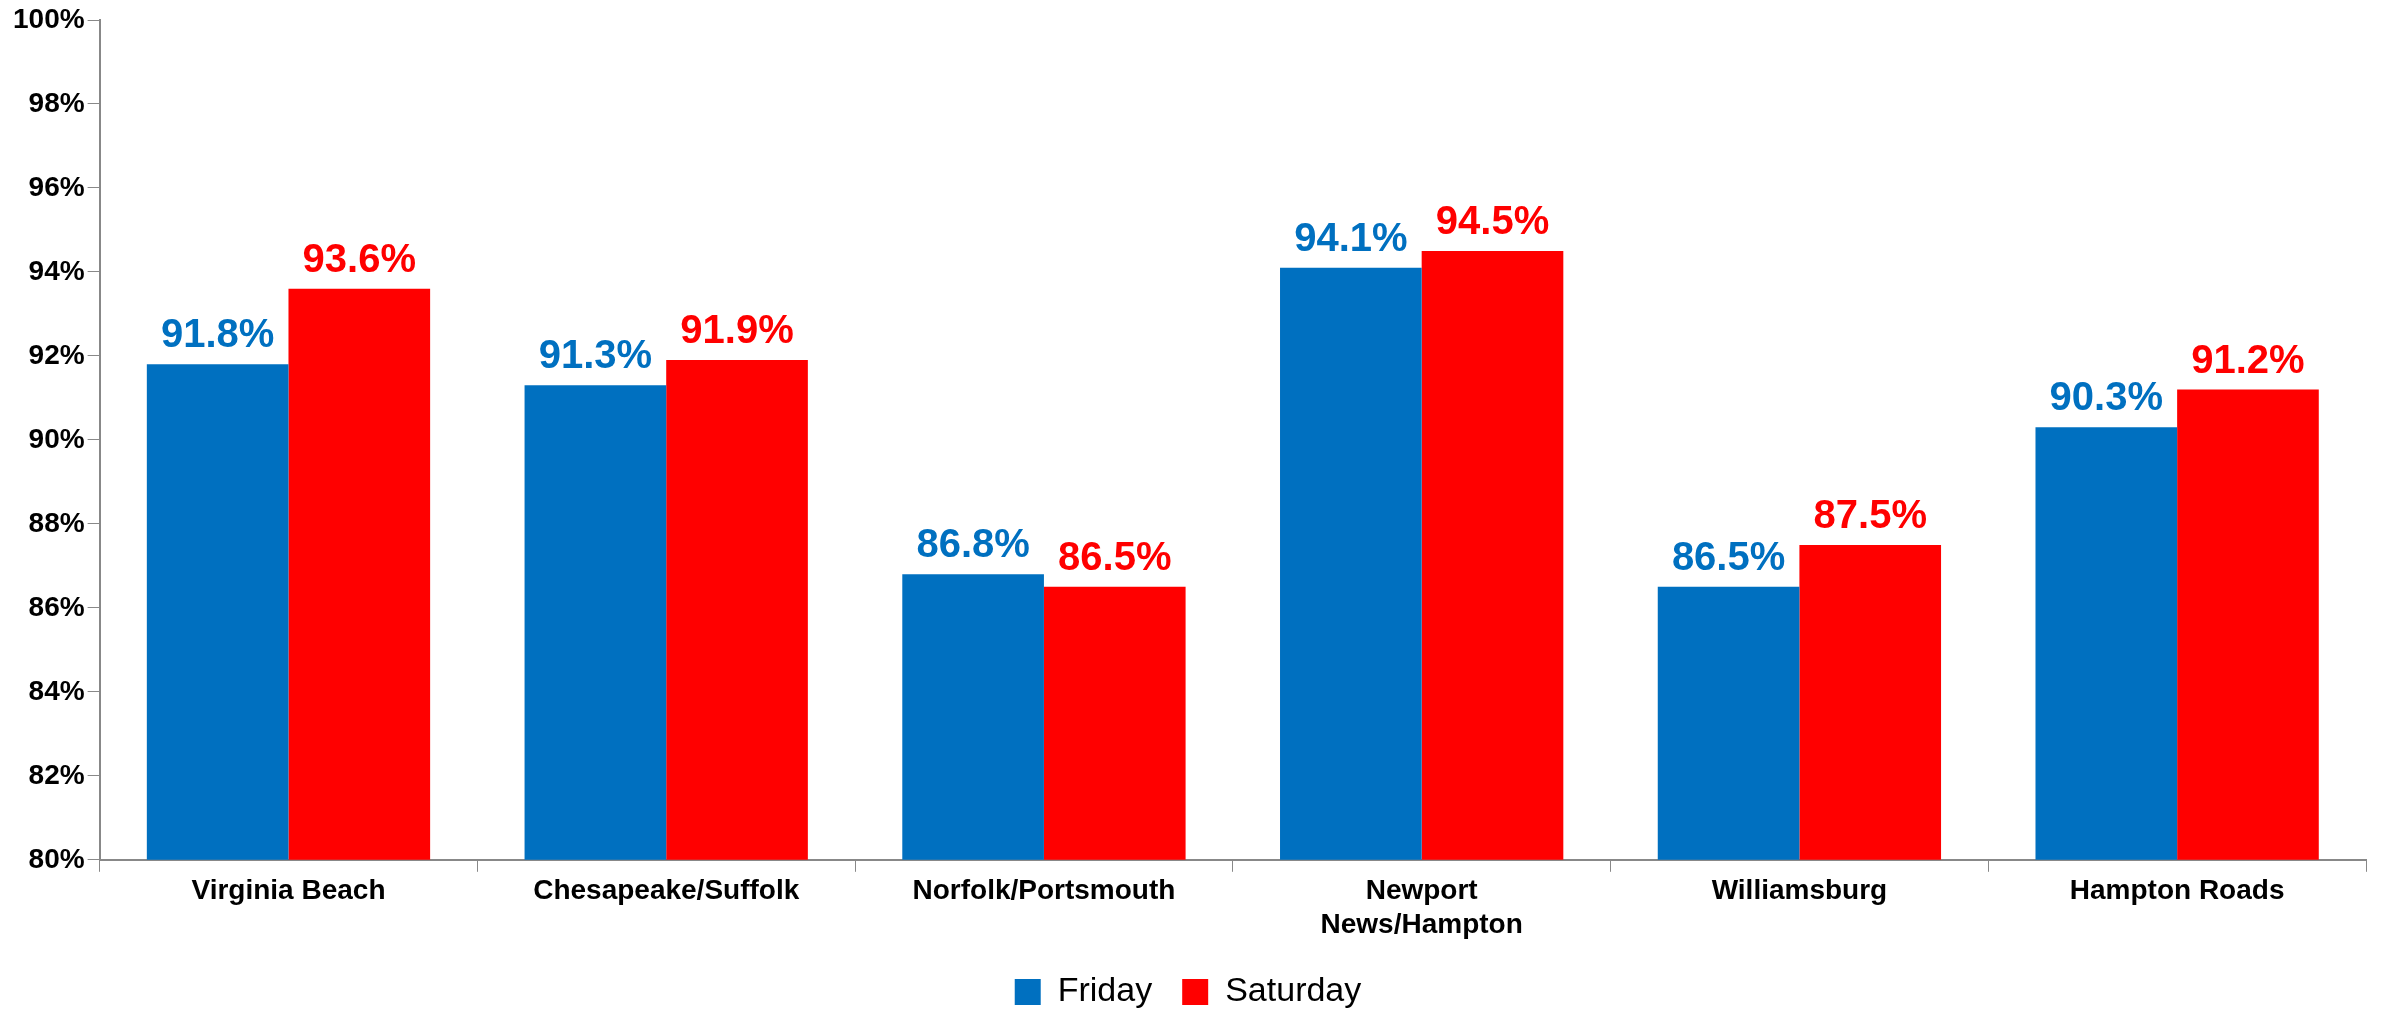 The width and height of the screenshot is (2386, 1029). I want to click on x-tick-label: Newport News/Hampton, so click(1421, 906).